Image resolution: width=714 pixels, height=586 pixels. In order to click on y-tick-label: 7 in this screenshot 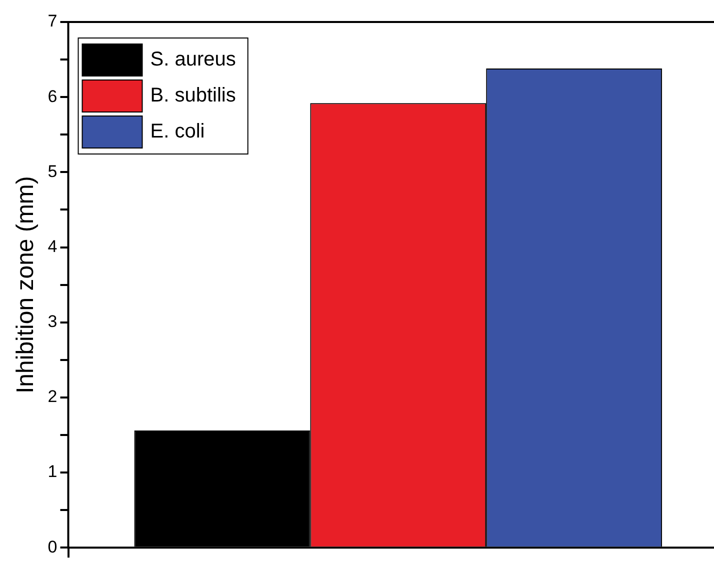, I will do `click(53, 21)`.